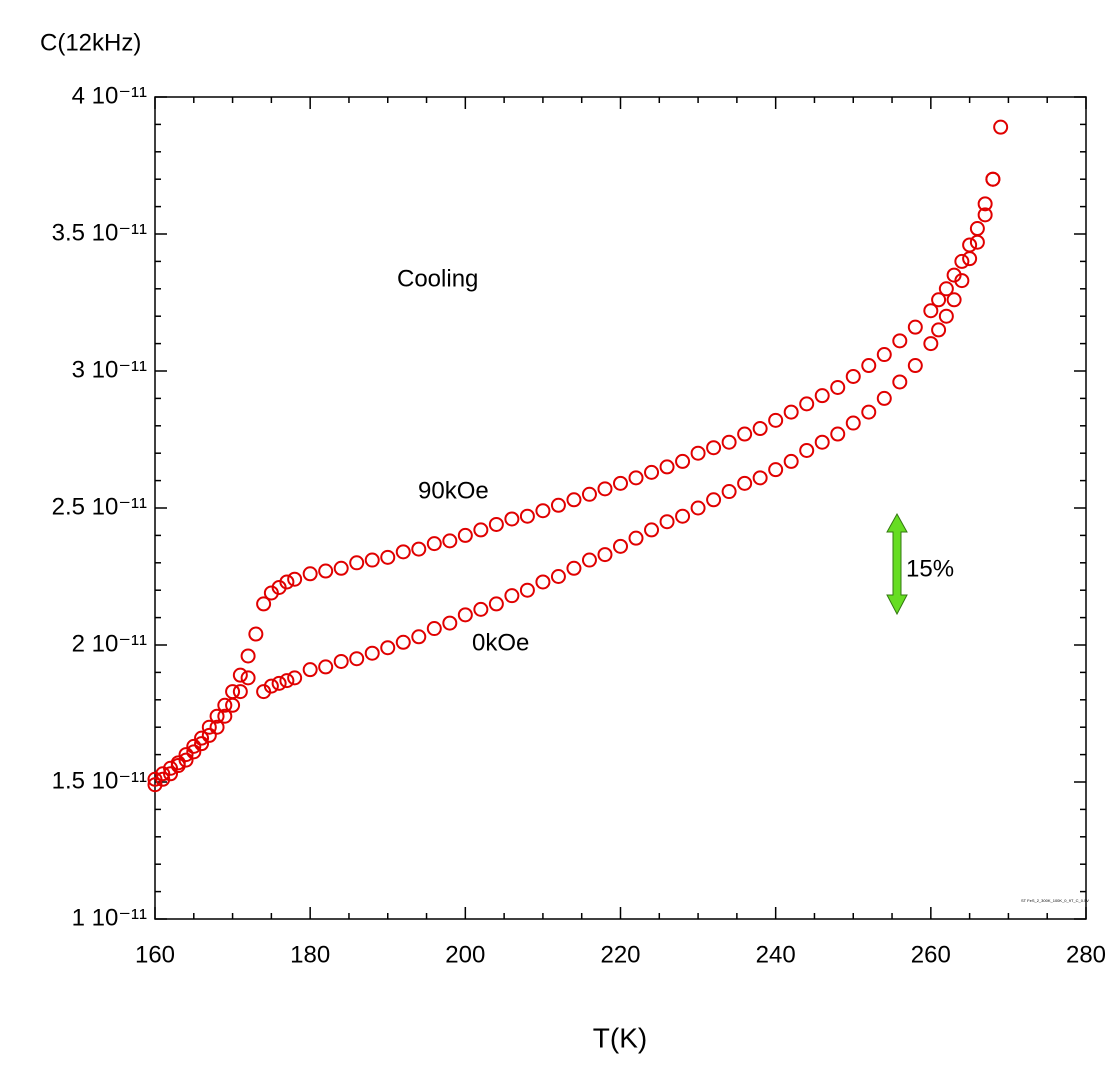 The image size is (1117, 1068). Describe the element at coordinates (90, 42) in the screenshot. I see `y-axis-label: C(12kHz)` at that location.